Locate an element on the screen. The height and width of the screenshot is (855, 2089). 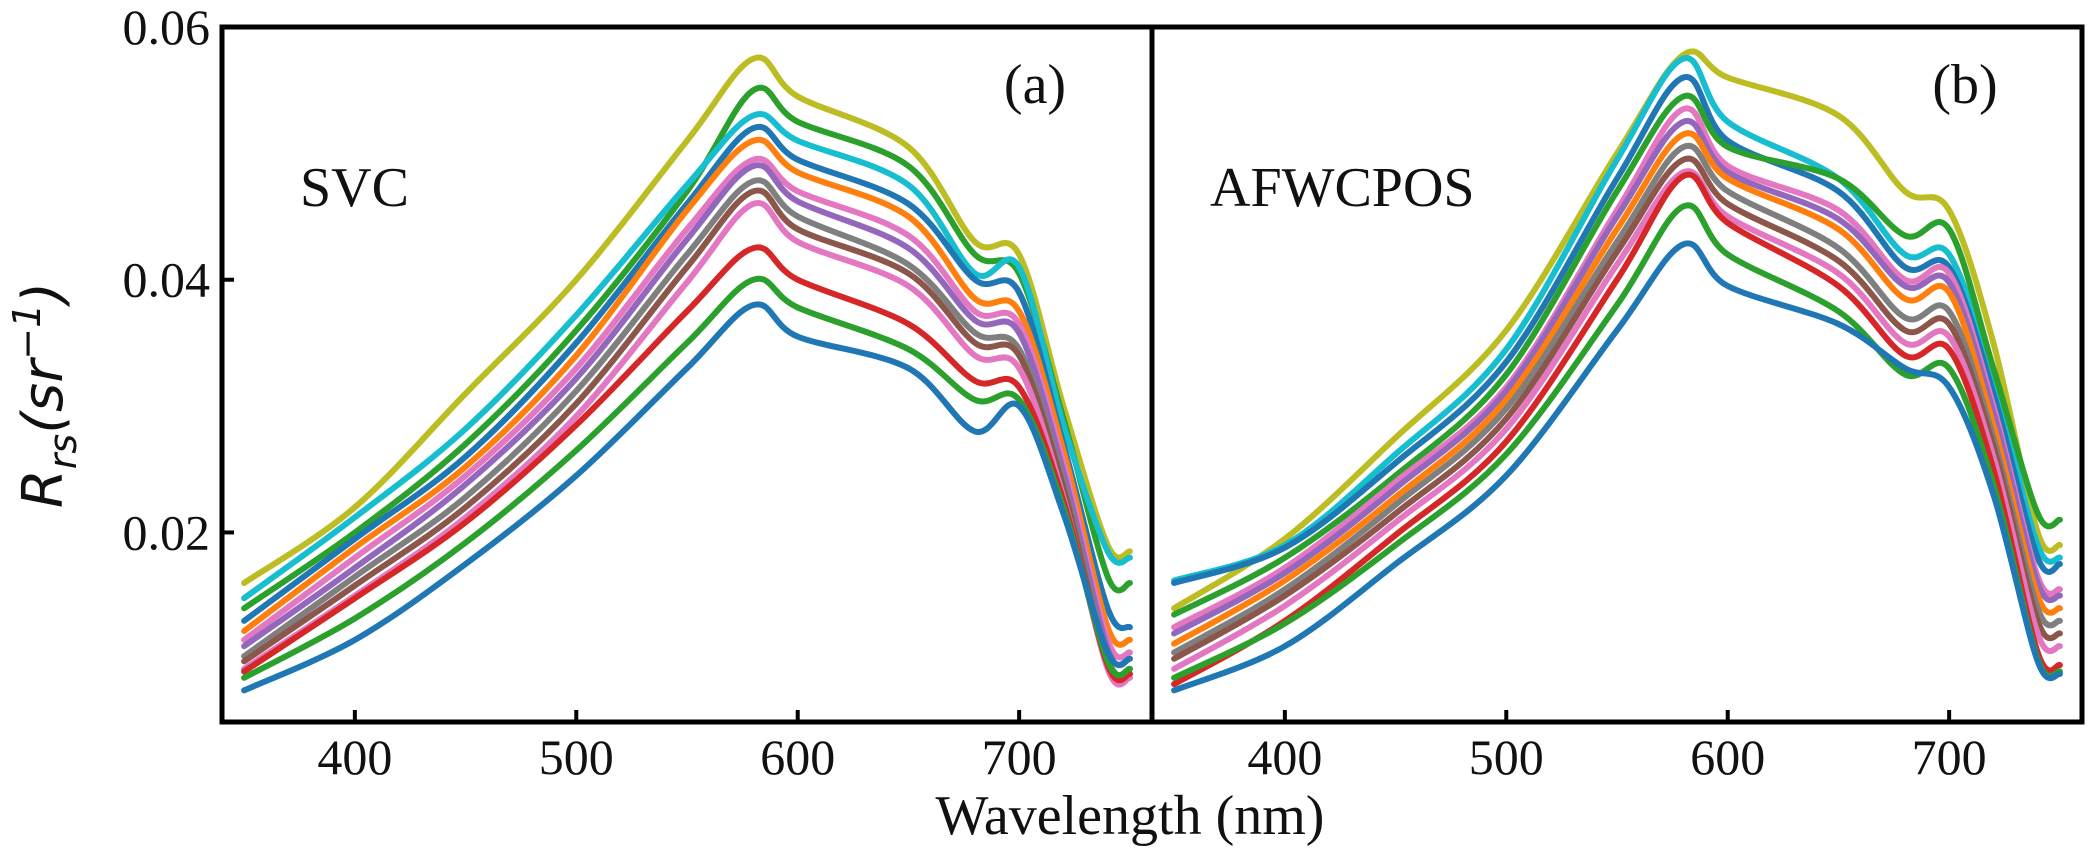
panel-b-x-tick-label: 600 is located at coordinates (1727, 757).